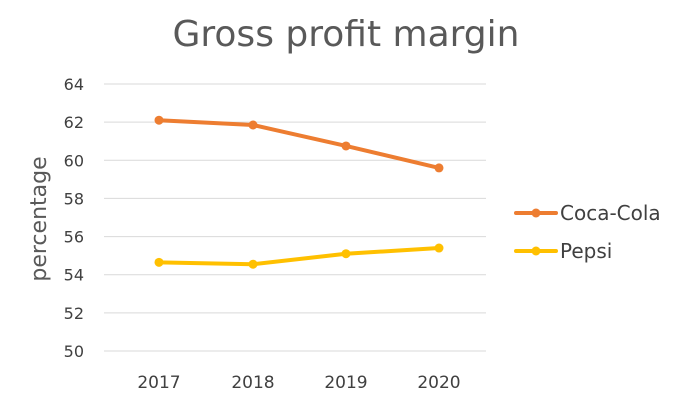  I want to click on data-point-coca-cola-2019, so click(346, 146).